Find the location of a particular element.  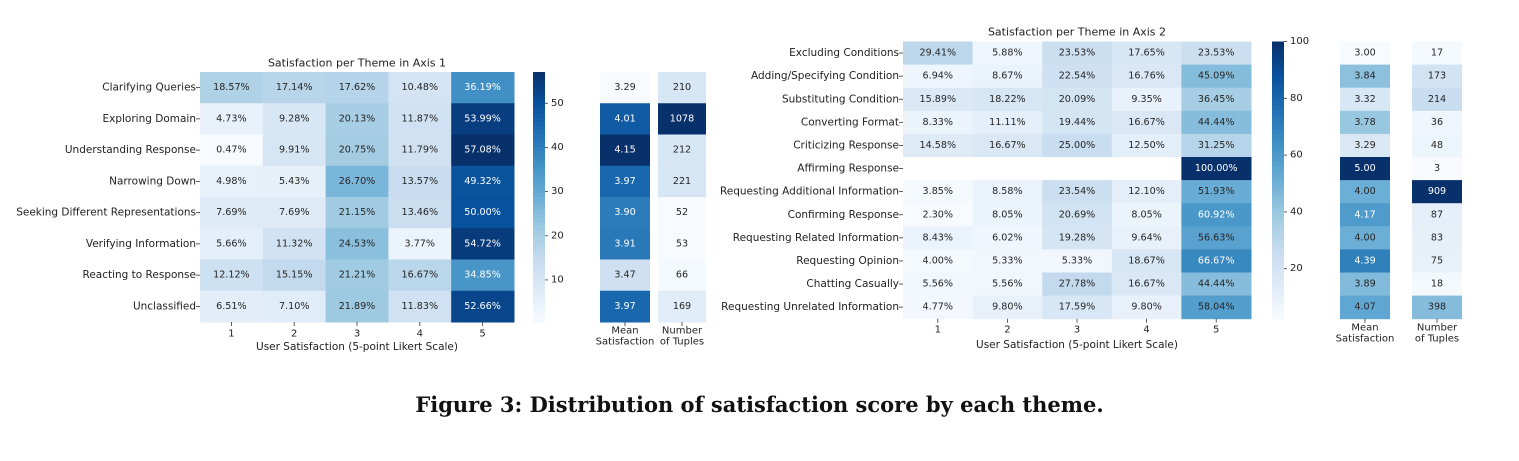

chart1-cell-label: 11.83% is located at coordinates (420, 306).